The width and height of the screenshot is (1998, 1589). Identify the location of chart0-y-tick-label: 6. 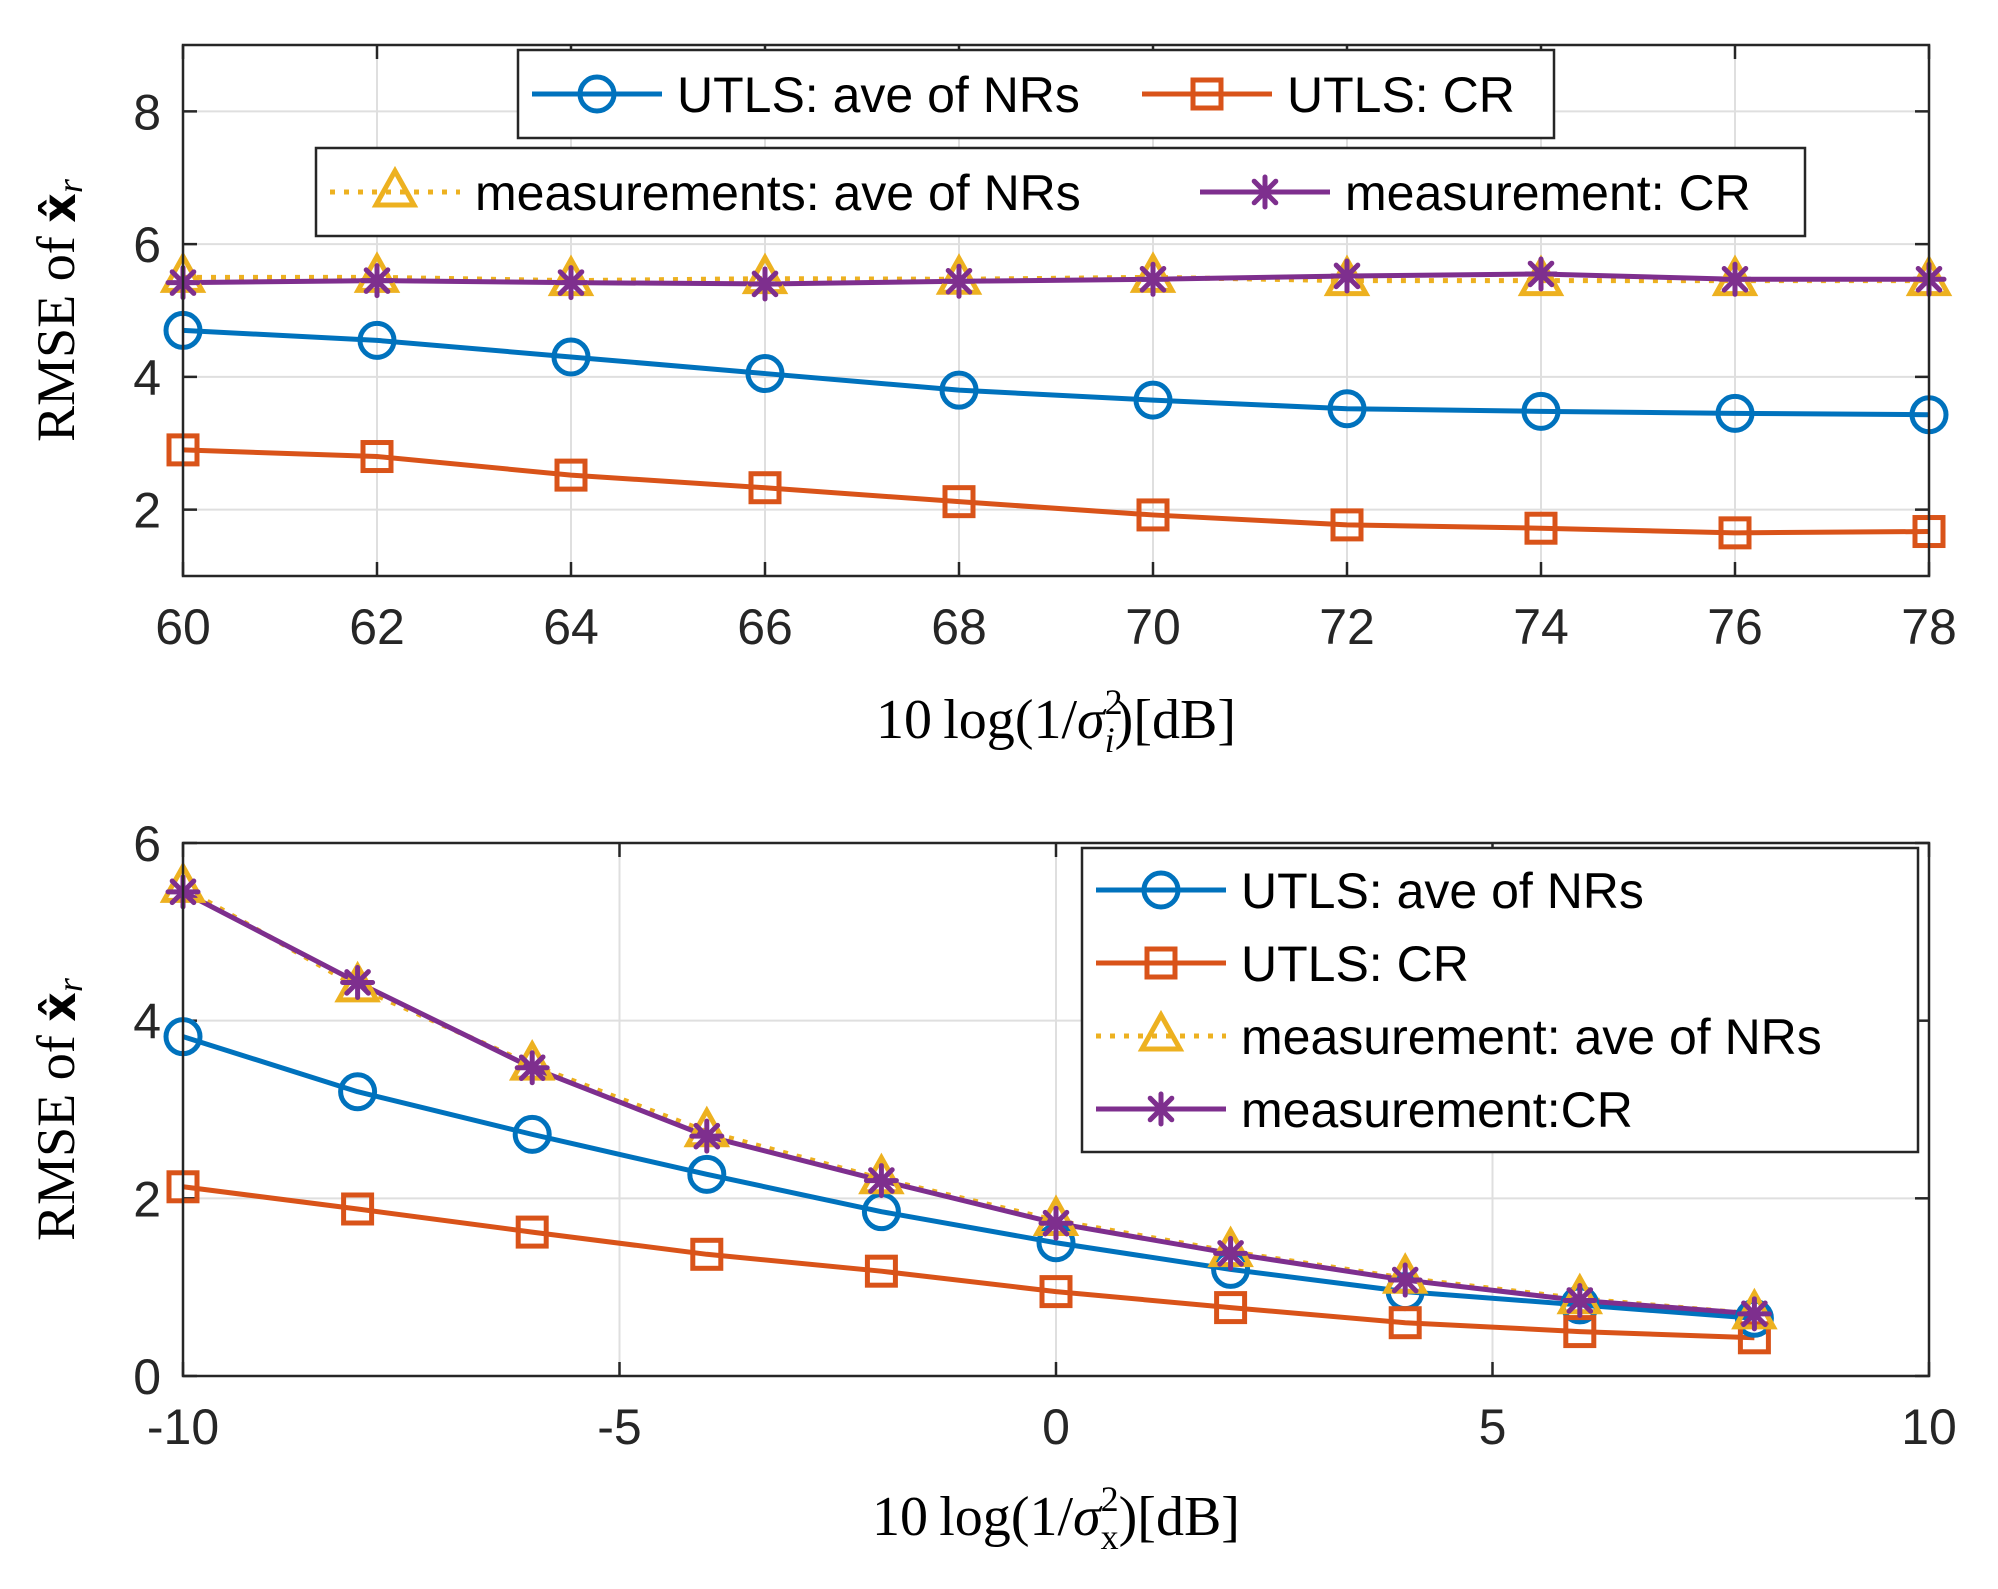
(147, 245).